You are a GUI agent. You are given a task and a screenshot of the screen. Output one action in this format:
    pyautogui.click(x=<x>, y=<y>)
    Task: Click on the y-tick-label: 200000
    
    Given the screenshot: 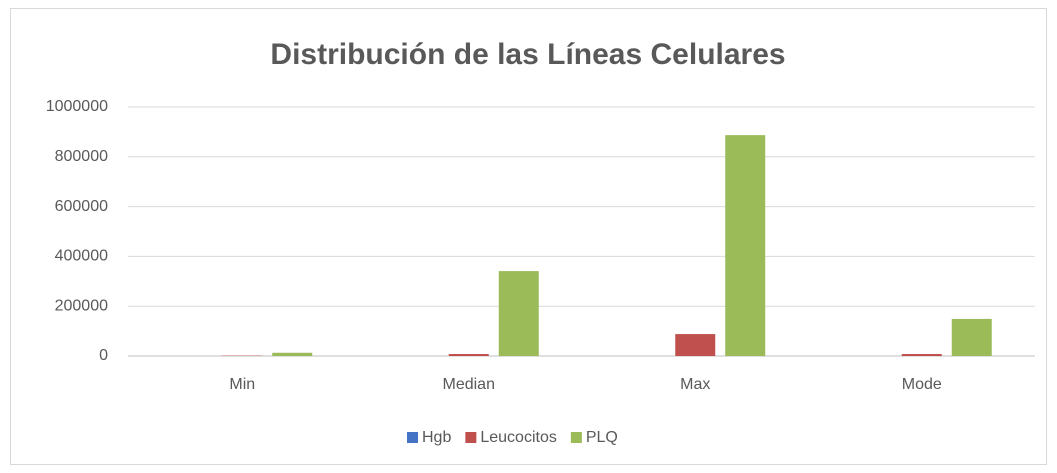 What is the action you would take?
    pyautogui.click(x=81, y=305)
    